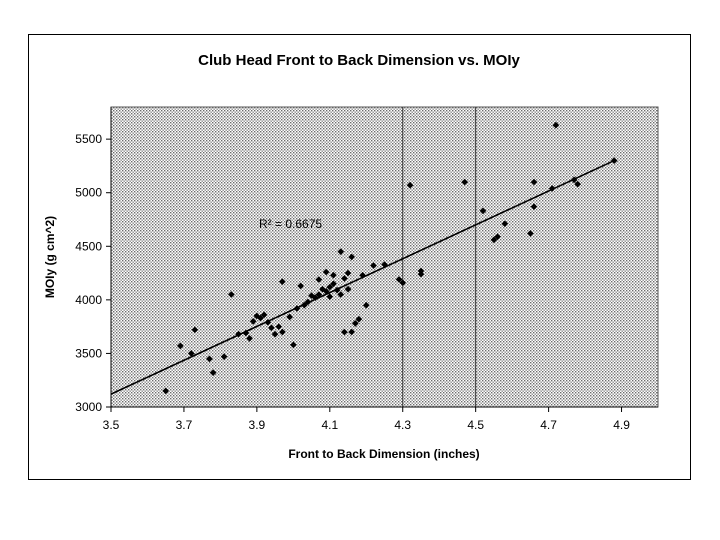 This screenshot has width=720, height=540. Describe the element at coordinates (621, 425) in the screenshot. I see `x-tick-label-7: 4.9` at that location.